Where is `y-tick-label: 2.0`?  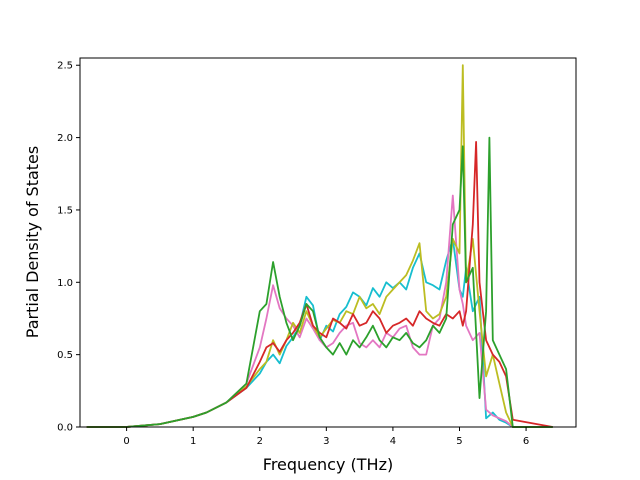 y-tick-label: 2.0 is located at coordinates (65, 138).